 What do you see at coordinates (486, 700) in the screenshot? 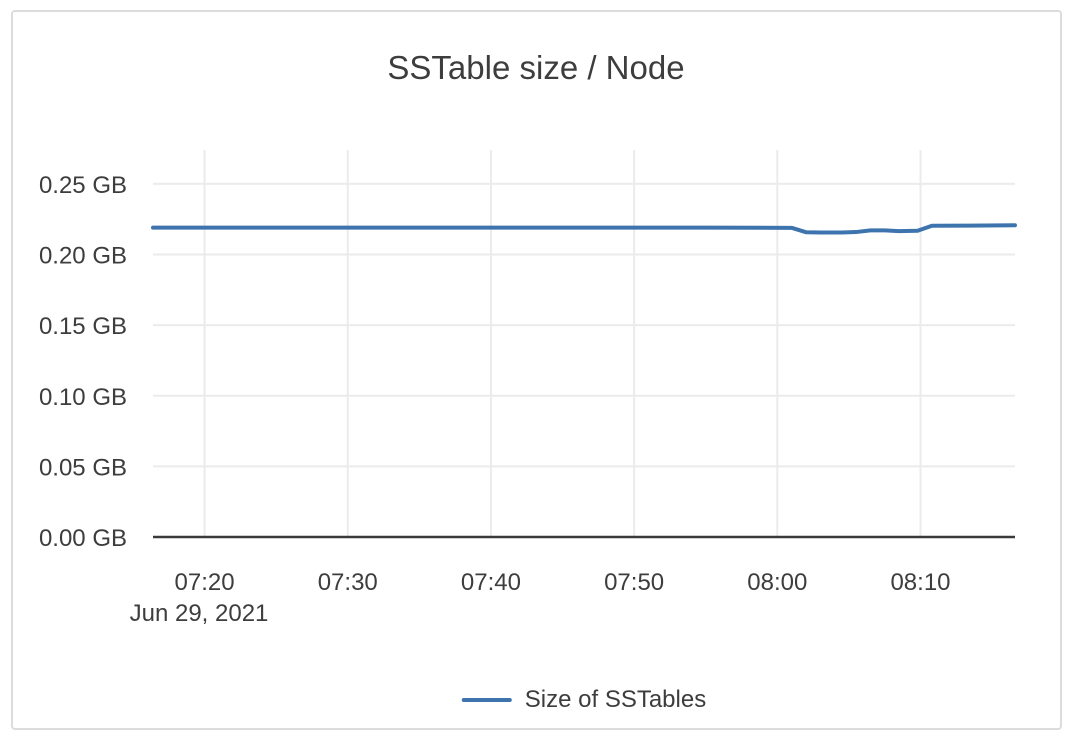
I see `legend-line-swatch` at bounding box center [486, 700].